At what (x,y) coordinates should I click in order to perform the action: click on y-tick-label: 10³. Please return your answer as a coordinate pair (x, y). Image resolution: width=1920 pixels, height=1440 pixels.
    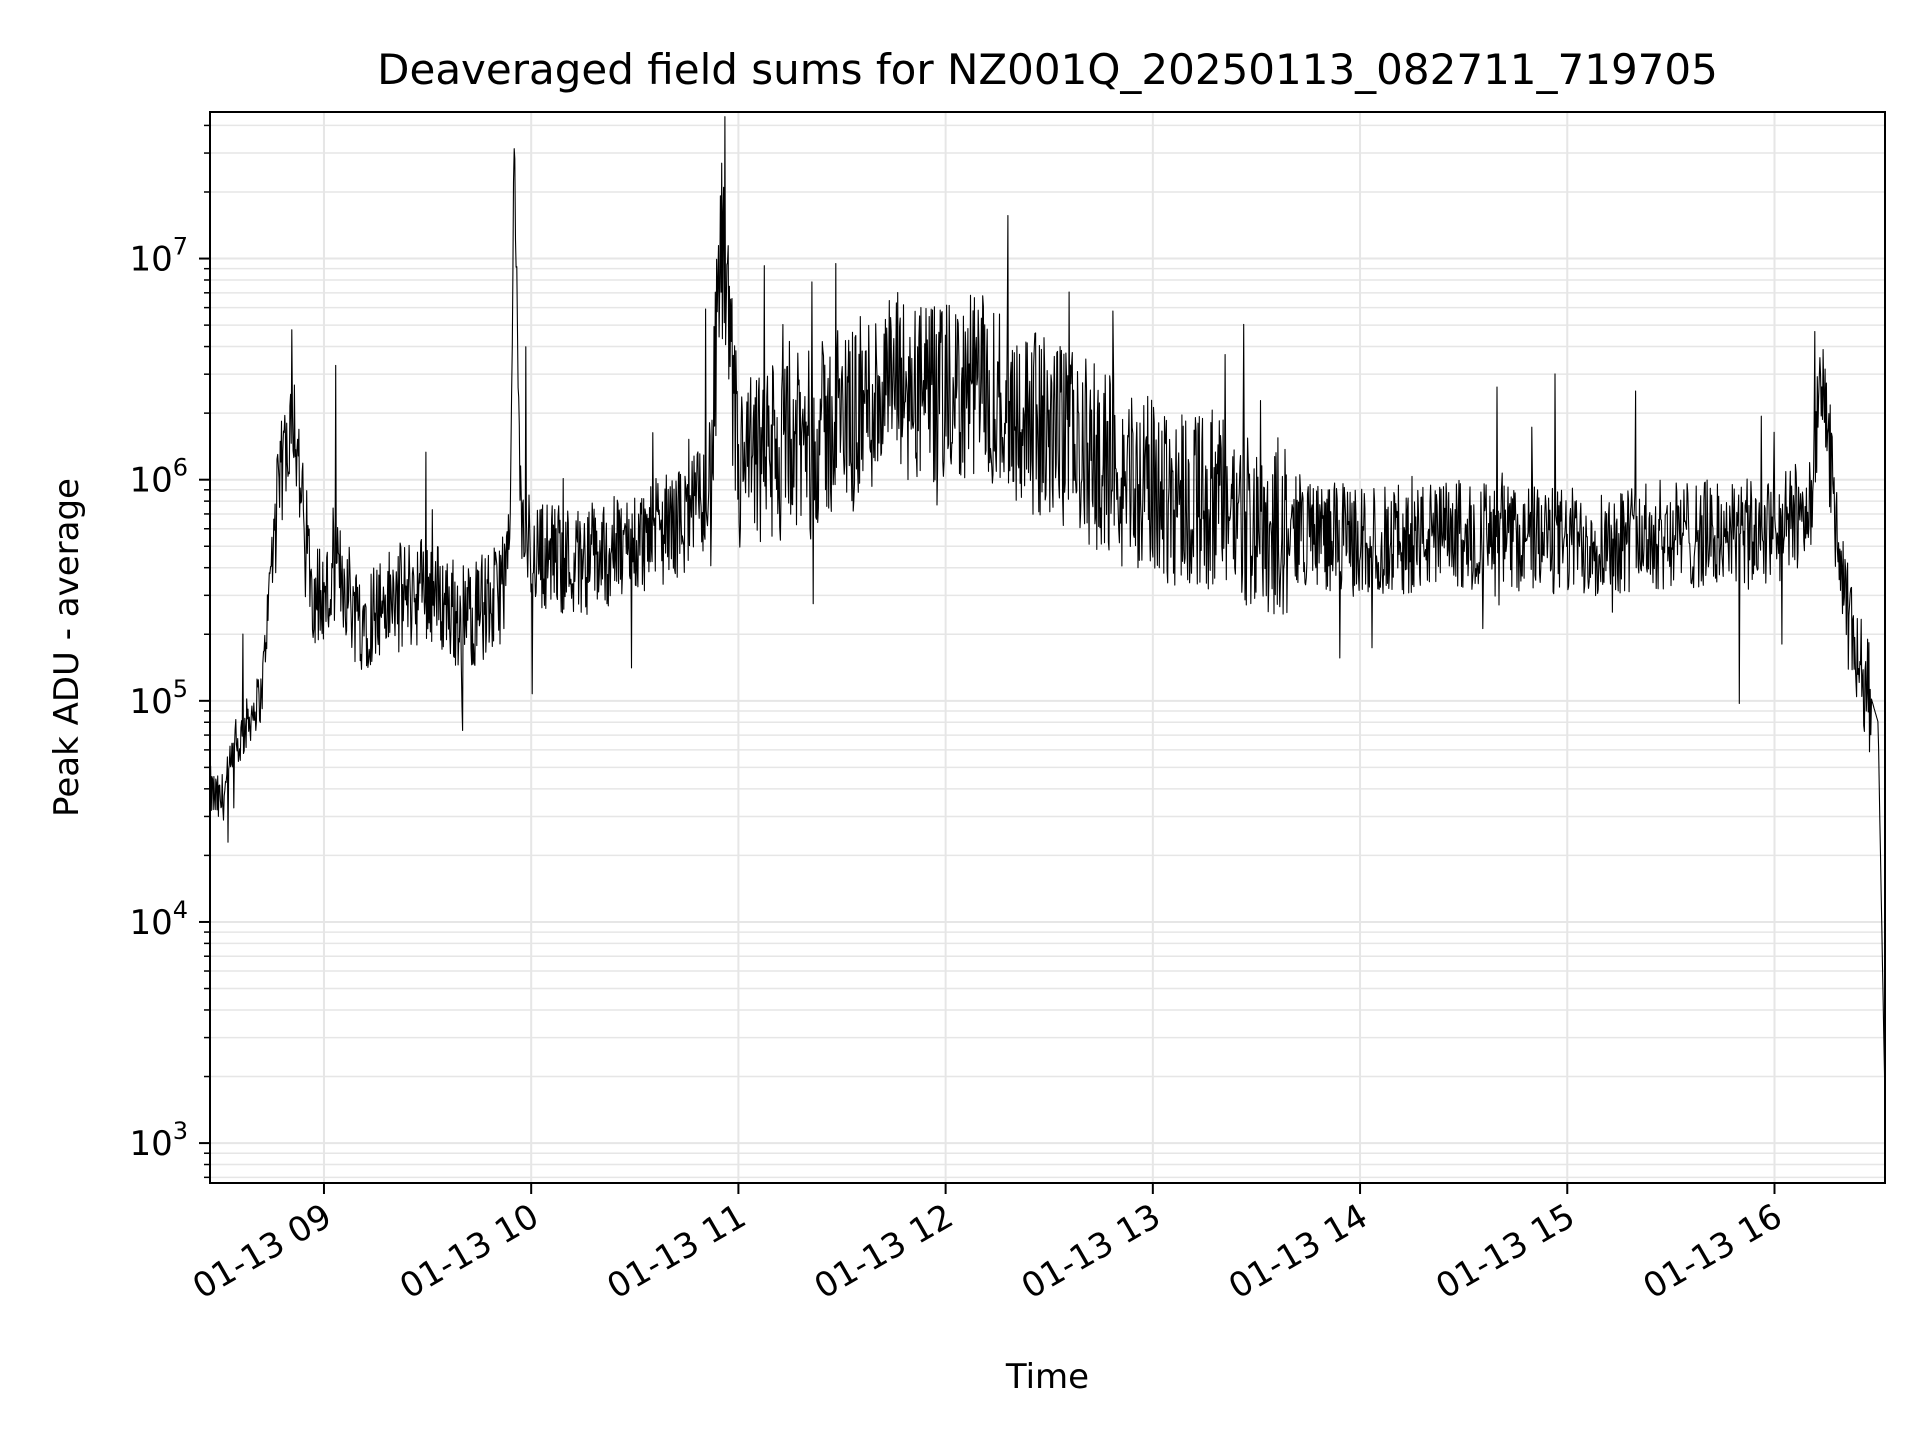
    Looking at the image, I should click on (158, 1140).